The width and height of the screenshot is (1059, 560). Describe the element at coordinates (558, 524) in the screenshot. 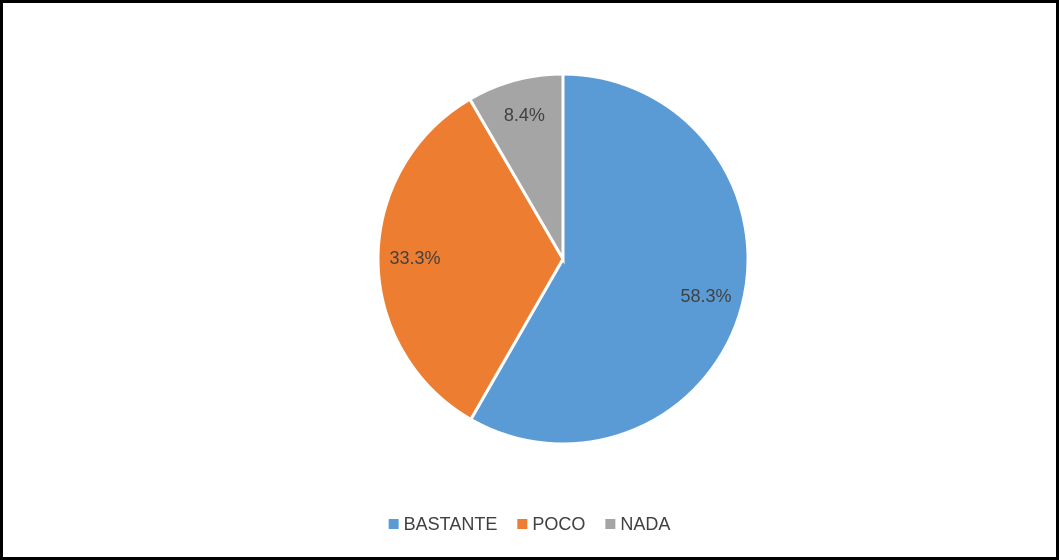

I see `legend-label: POCO` at that location.